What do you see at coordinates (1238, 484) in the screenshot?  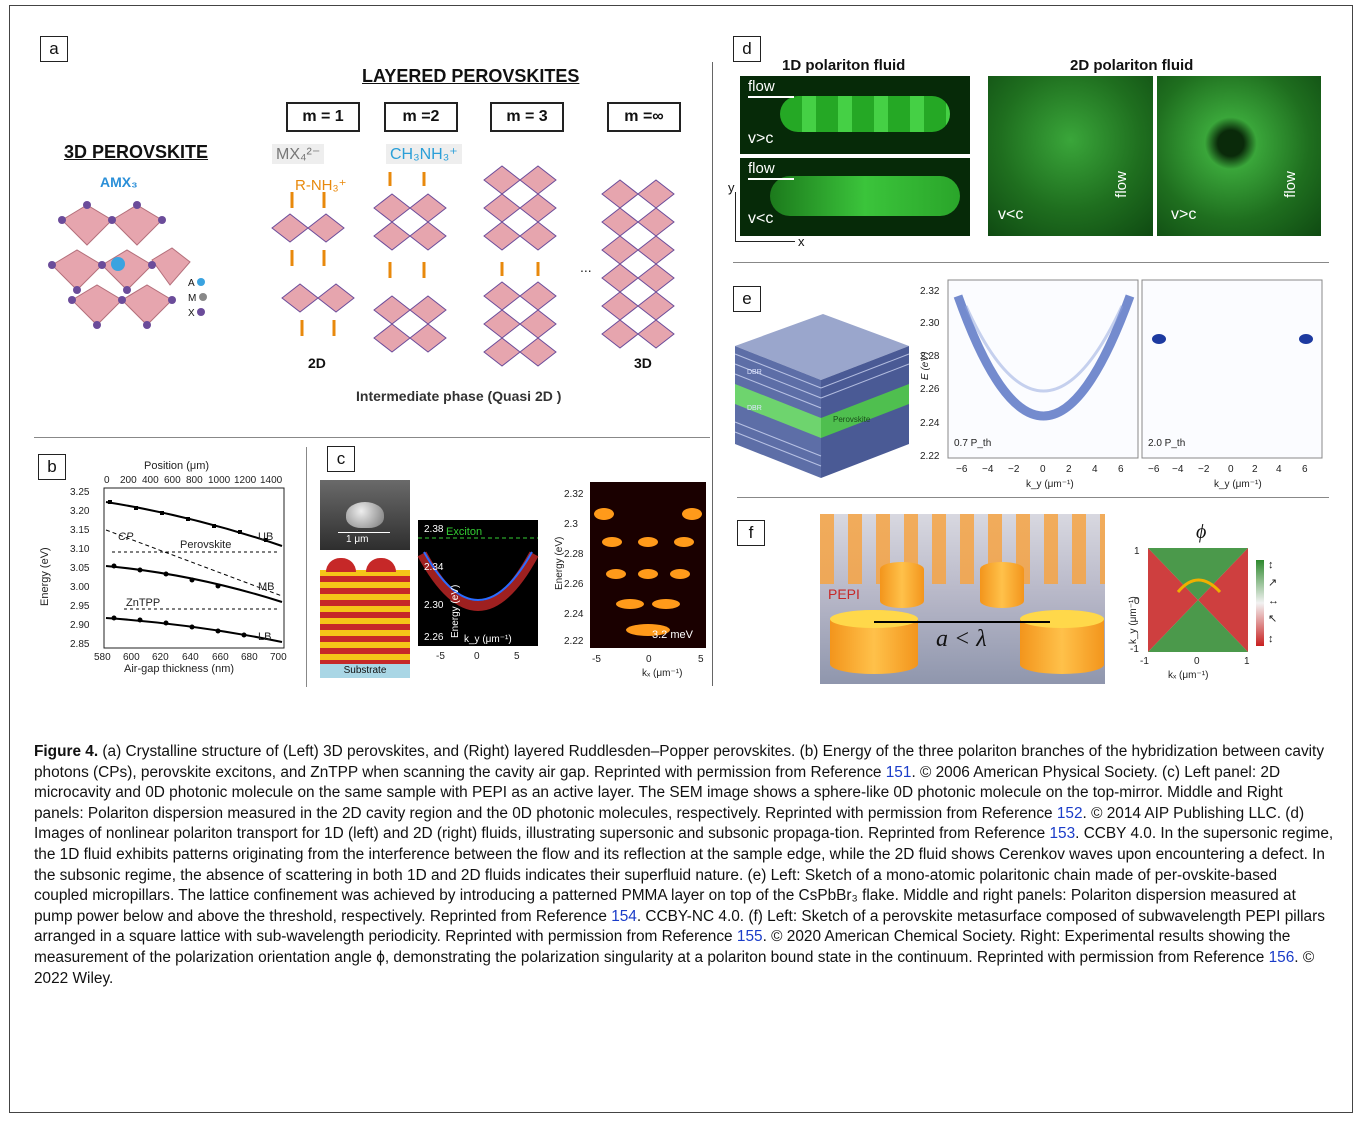 I see `e-xlabel-right: k_y (μm⁻¹)` at bounding box center [1238, 484].